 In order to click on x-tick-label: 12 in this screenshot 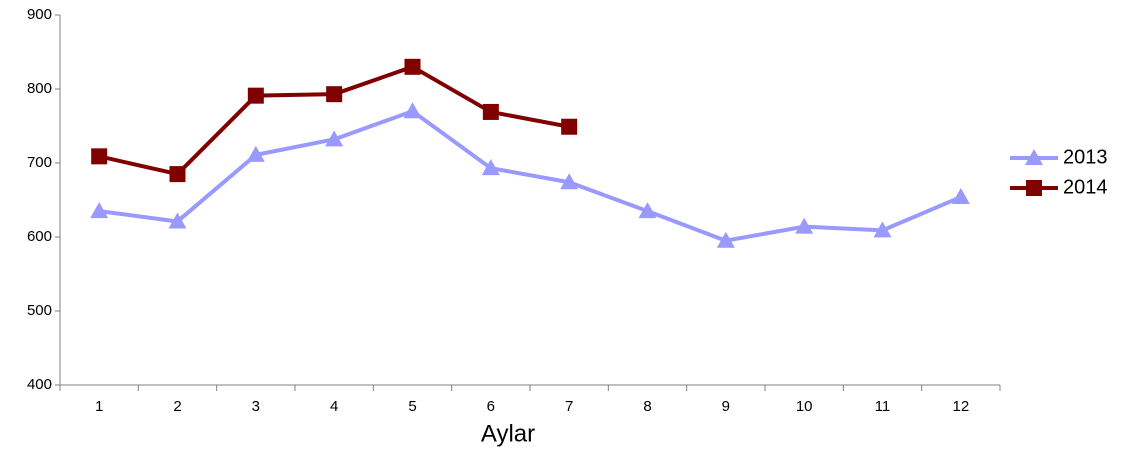, I will do `click(960, 406)`.